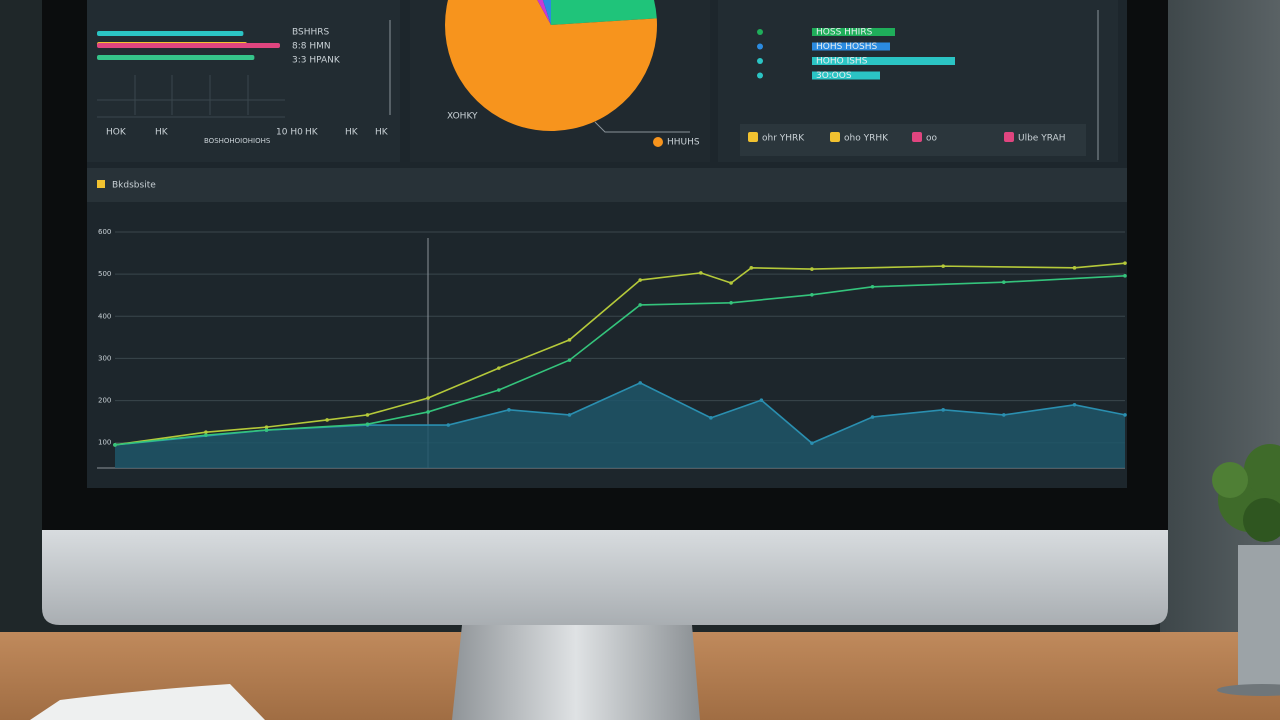  What do you see at coordinates (289, 133) in the screenshot?
I see `axis-label: 10 H0` at bounding box center [289, 133].